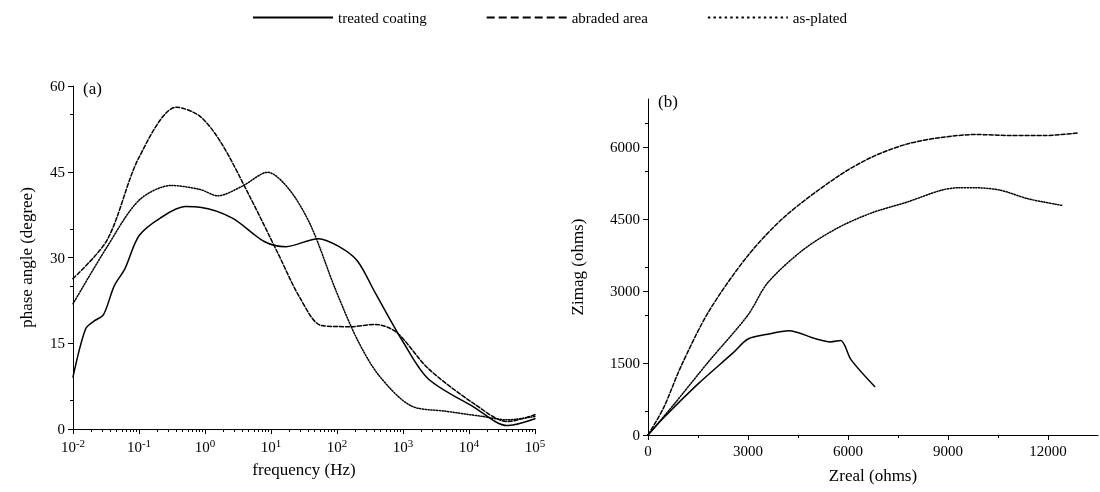 The image size is (1100, 492). What do you see at coordinates (873, 475) in the screenshot?
I see `x-axis-title: Zreal (ohms)` at bounding box center [873, 475].